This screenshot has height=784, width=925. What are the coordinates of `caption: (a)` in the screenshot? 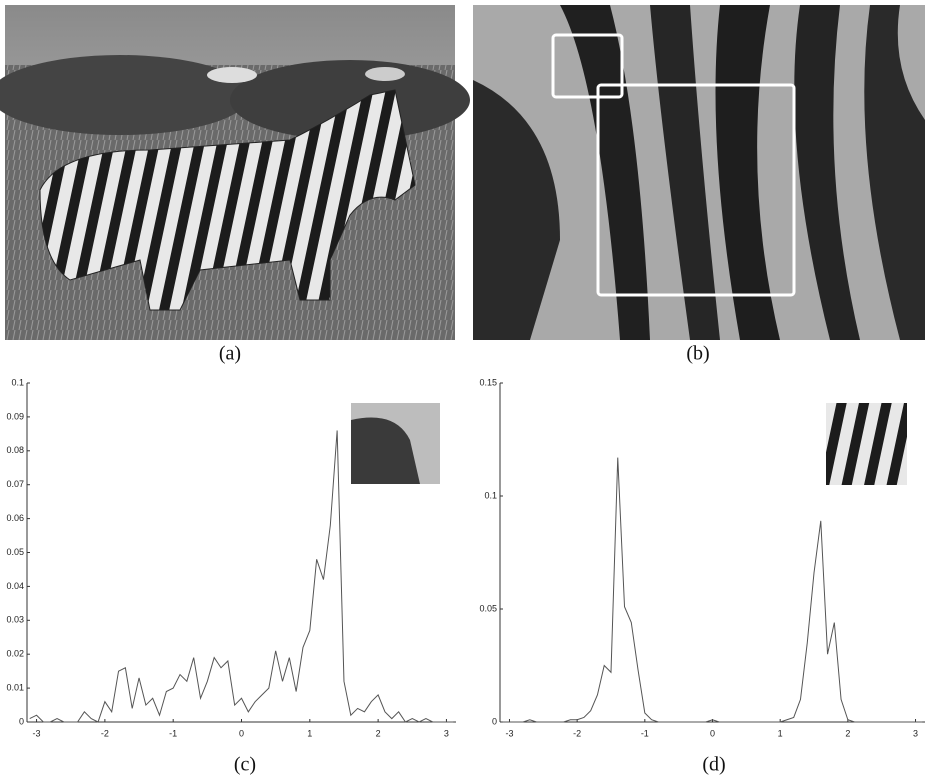 It's located at (230, 354).